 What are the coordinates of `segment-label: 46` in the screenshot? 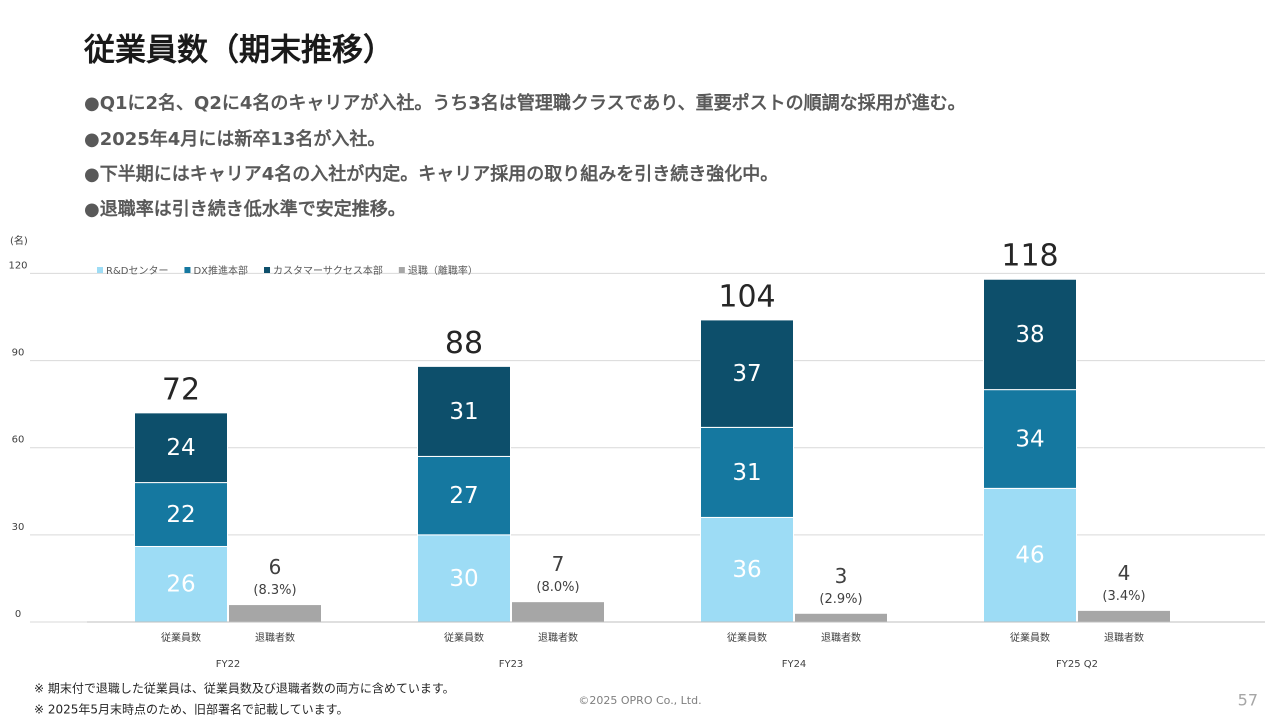 It's located at (1029, 556).